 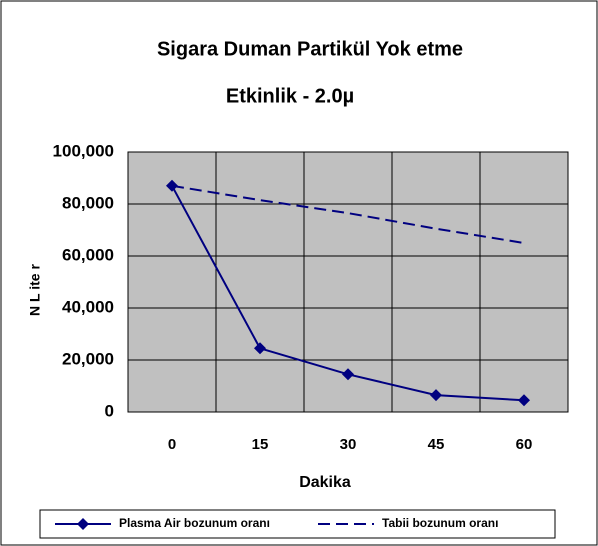 I want to click on x-tick-label: 15, so click(x=260, y=444).